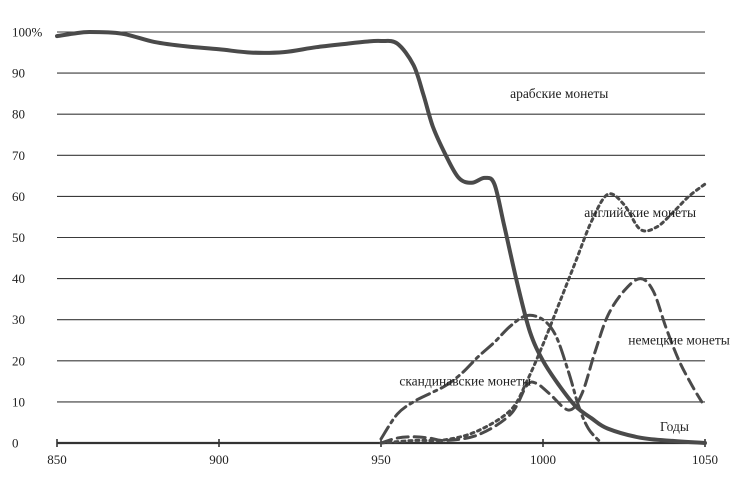  I want to click on x-axis-label: Годы, so click(674, 426).